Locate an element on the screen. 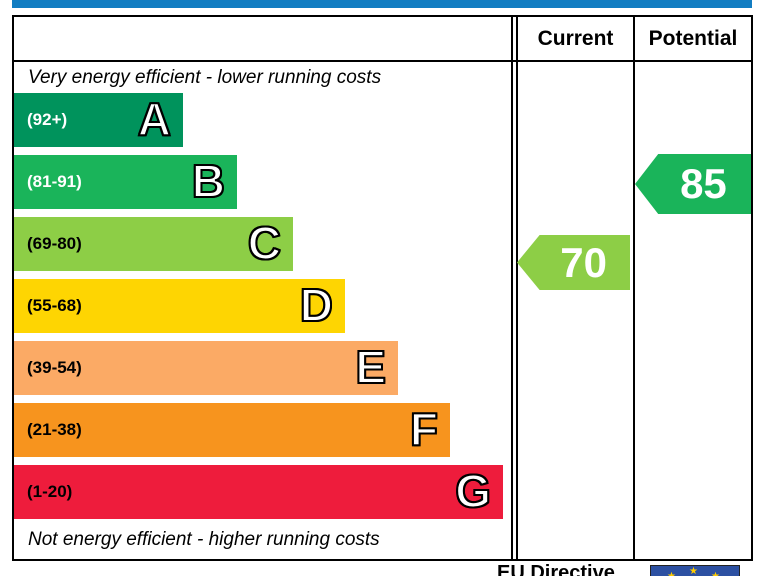 This screenshot has width=768, height=576. band-b-letter: B is located at coordinates (208, 181).